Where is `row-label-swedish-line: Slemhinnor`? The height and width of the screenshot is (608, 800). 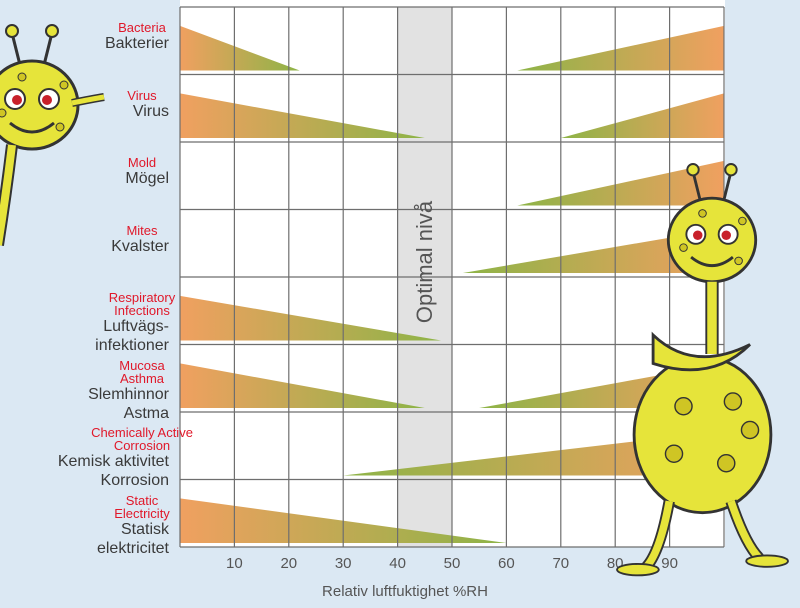
row-label-swedish-line: Slemhinnor is located at coordinates (128, 394).